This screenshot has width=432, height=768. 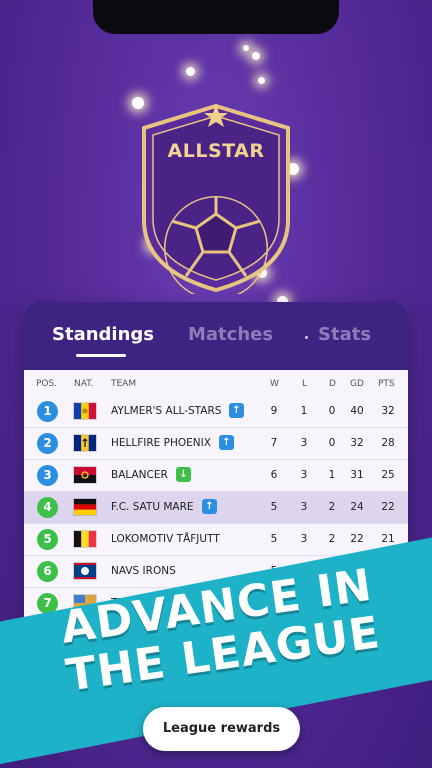 I want to click on arrow-down-icon: ↓, so click(x=183, y=474).